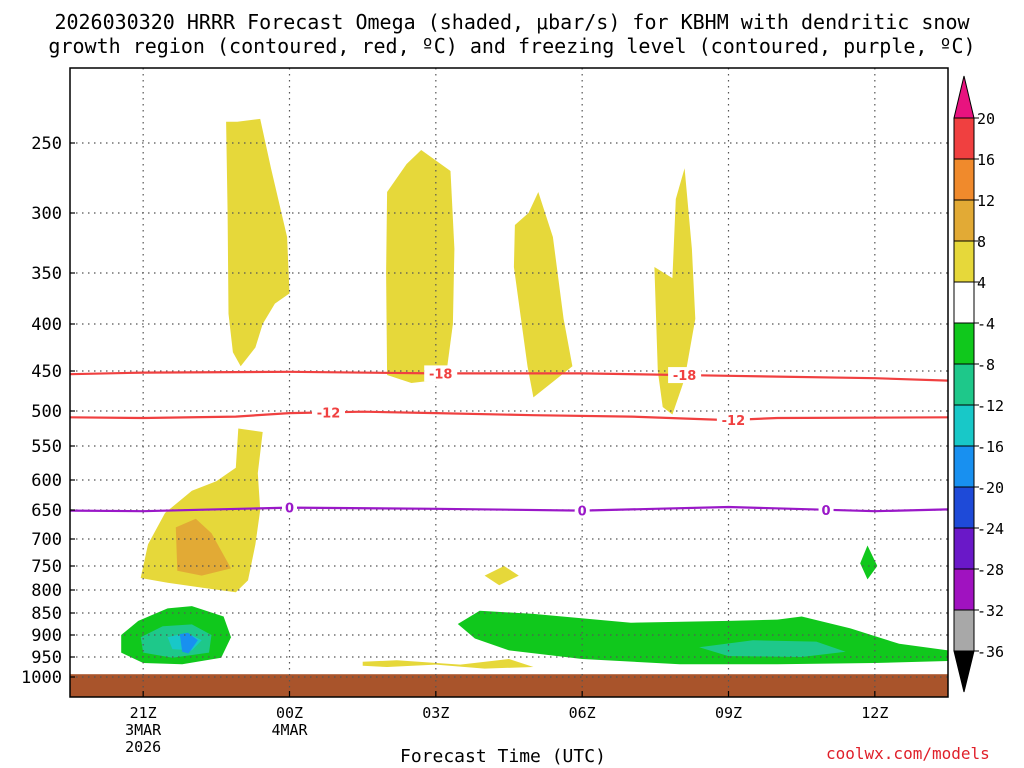 This screenshot has width=1024, height=768. What do you see at coordinates (582, 713) in the screenshot?
I see `x-tick-label: 06Z` at bounding box center [582, 713].